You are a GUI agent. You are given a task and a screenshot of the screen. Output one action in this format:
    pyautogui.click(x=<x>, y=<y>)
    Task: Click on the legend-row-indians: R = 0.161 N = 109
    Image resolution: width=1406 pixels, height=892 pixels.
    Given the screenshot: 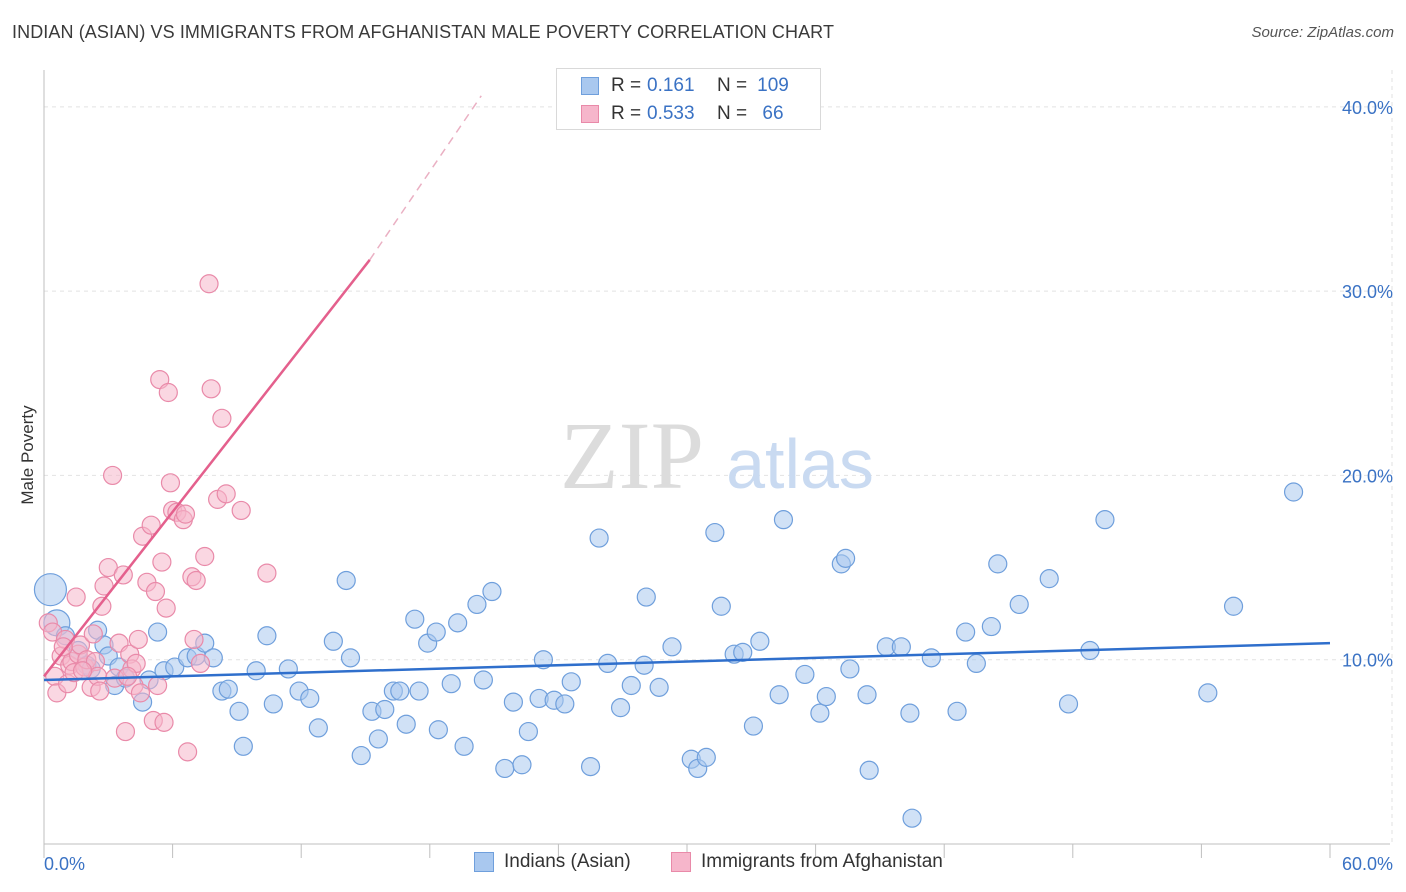 What is the action you would take?
    pyautogui.click(x=687, y=86)
    